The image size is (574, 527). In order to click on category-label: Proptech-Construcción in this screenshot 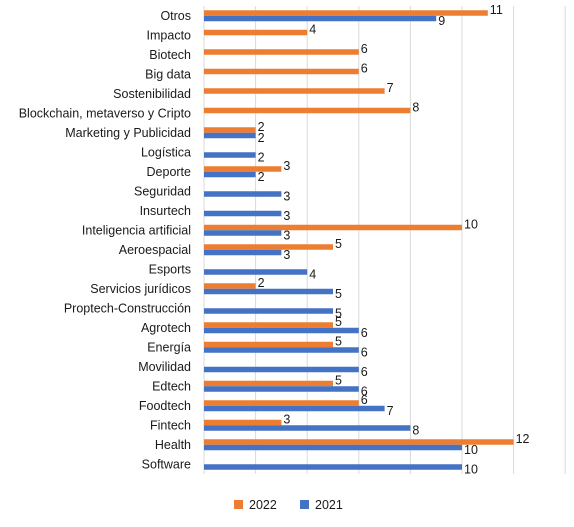, I will do `click(127, 308)`.